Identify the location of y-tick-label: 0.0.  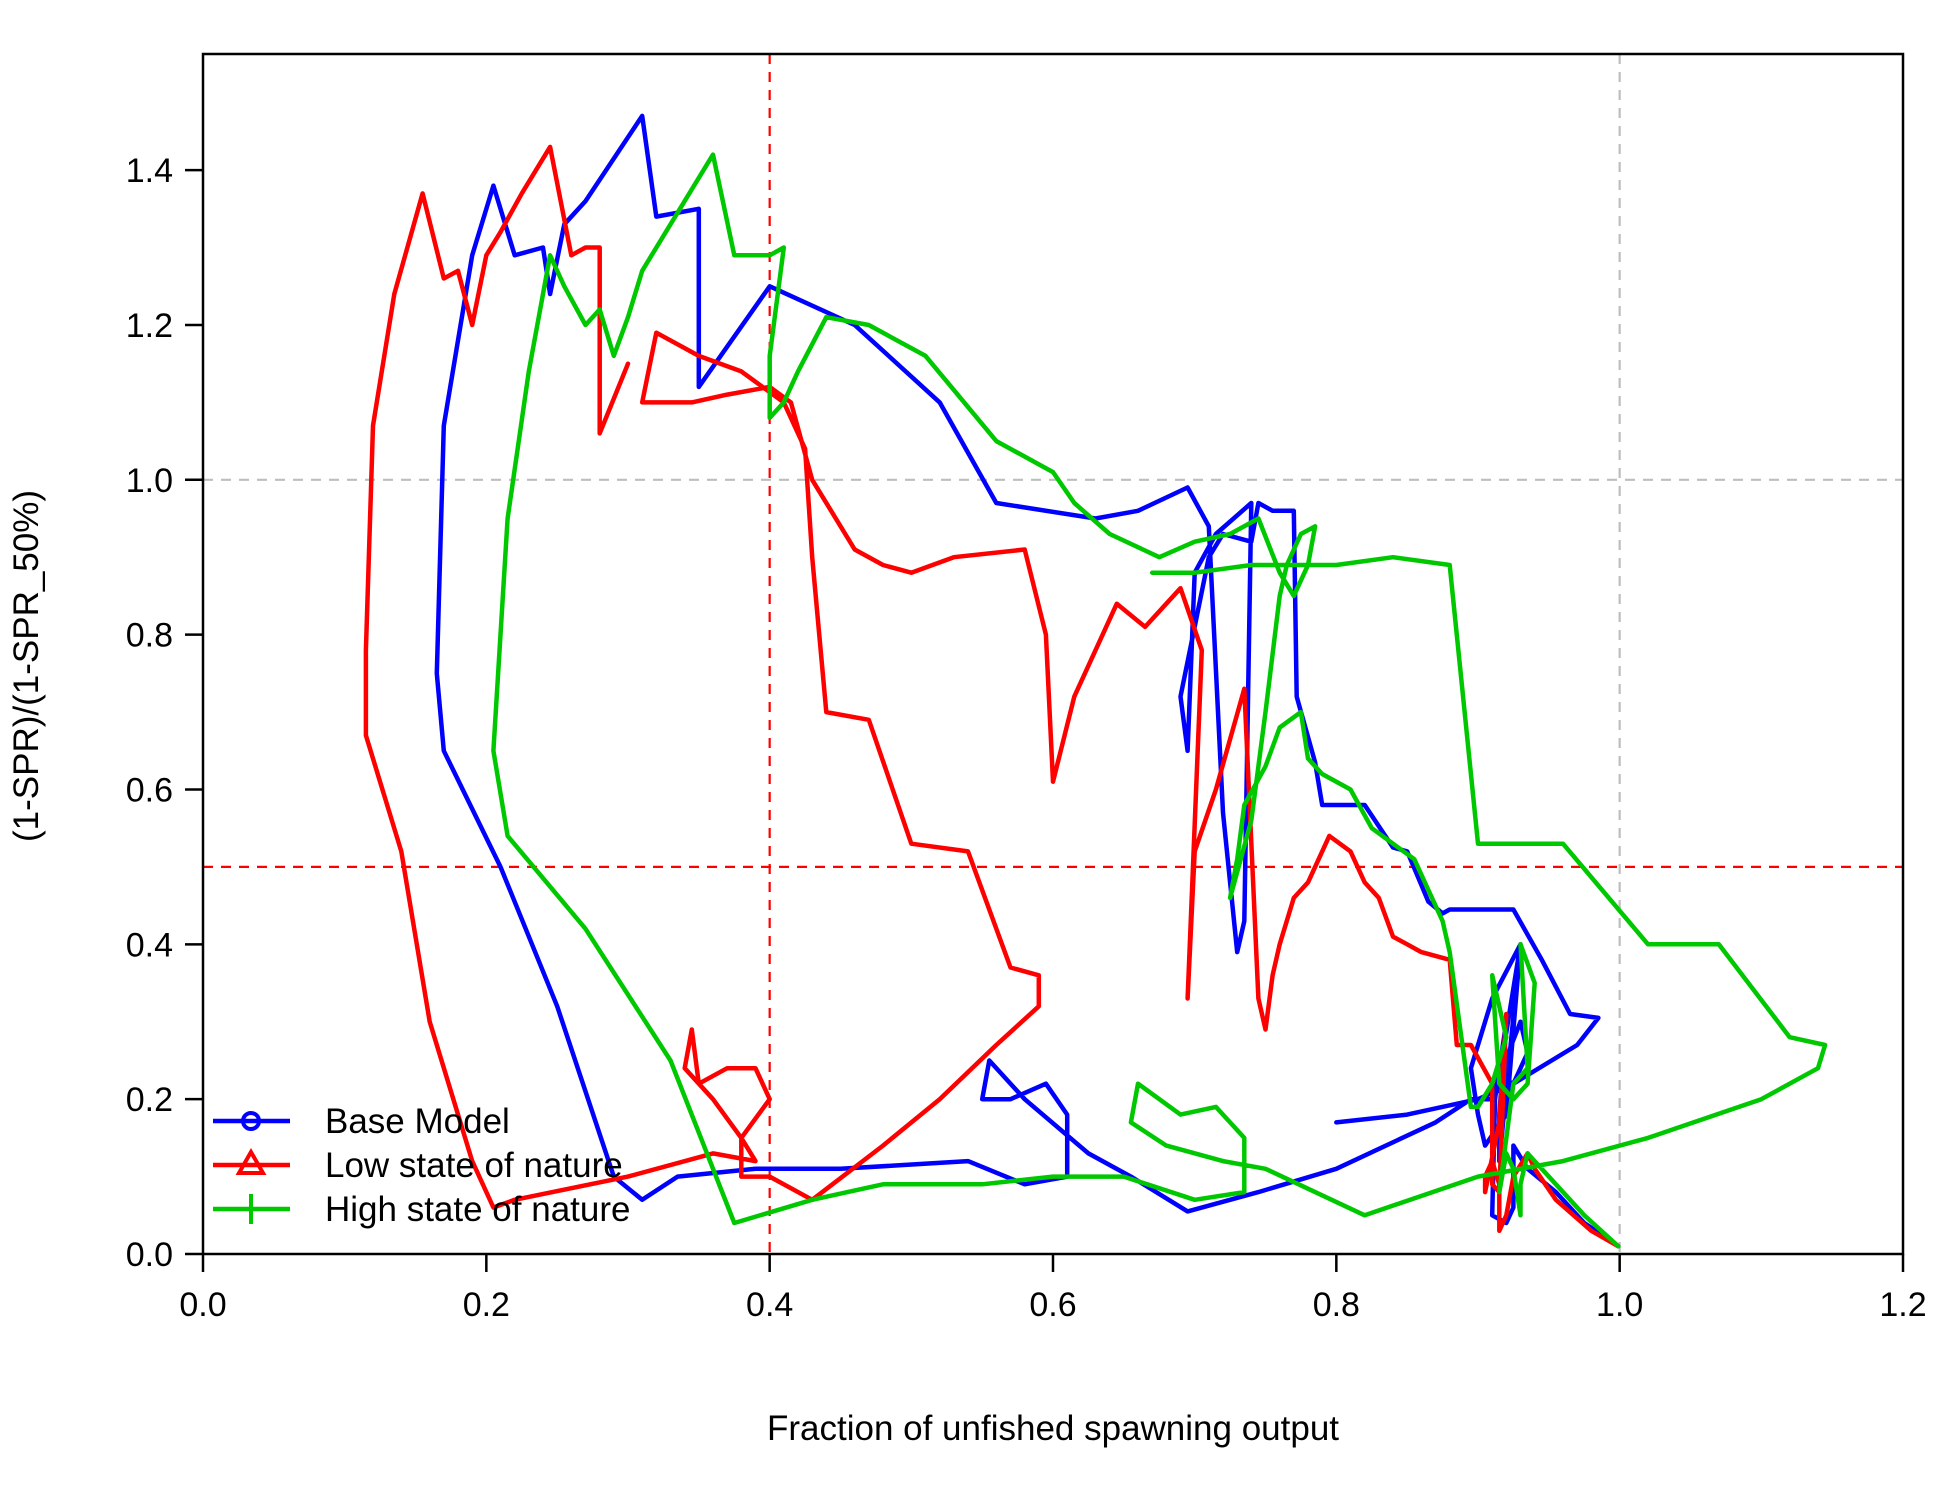
(149, 1255).